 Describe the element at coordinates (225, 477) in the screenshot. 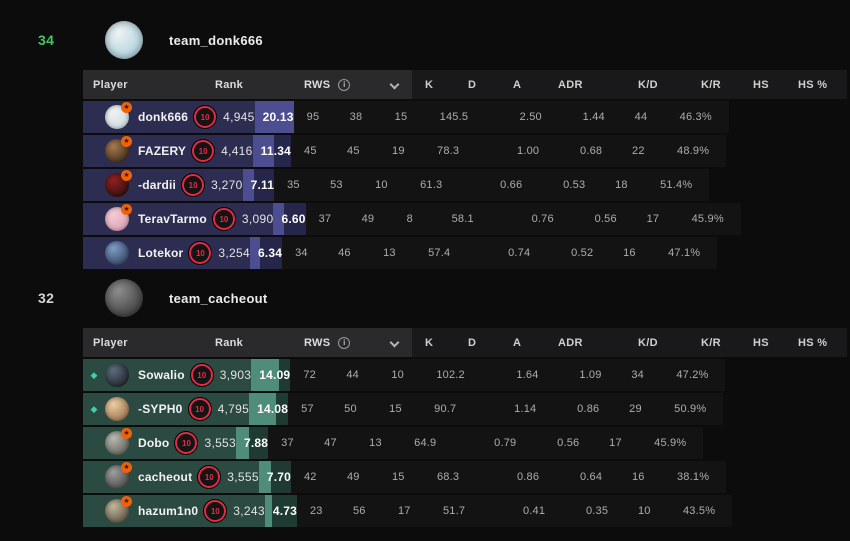

I see `rank-cell: 10 3,555` at that location.